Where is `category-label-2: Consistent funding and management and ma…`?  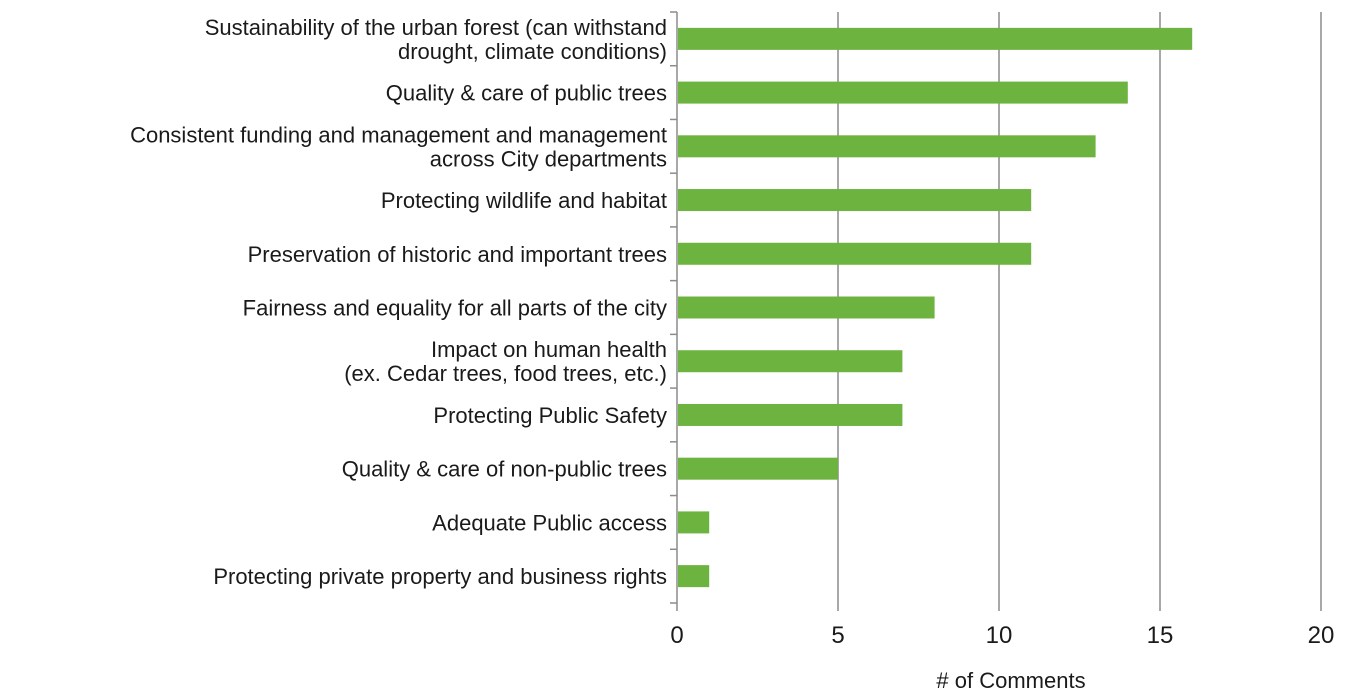 category-label-2: Consistent funding and management and ma… is located at coordinates (398, 146).